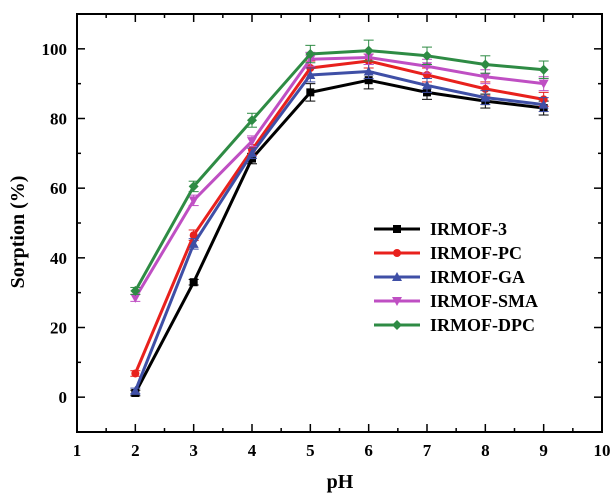 The image size is (616, 494). Describe the element at coordinates (18, 232) in the screenshot. I see `y-axis-title: Sorption (%)` at that location.